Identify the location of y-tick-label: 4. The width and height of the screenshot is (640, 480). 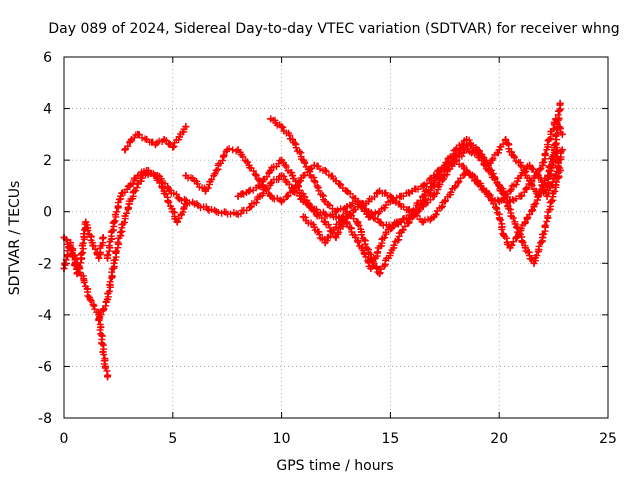
(47, 110).